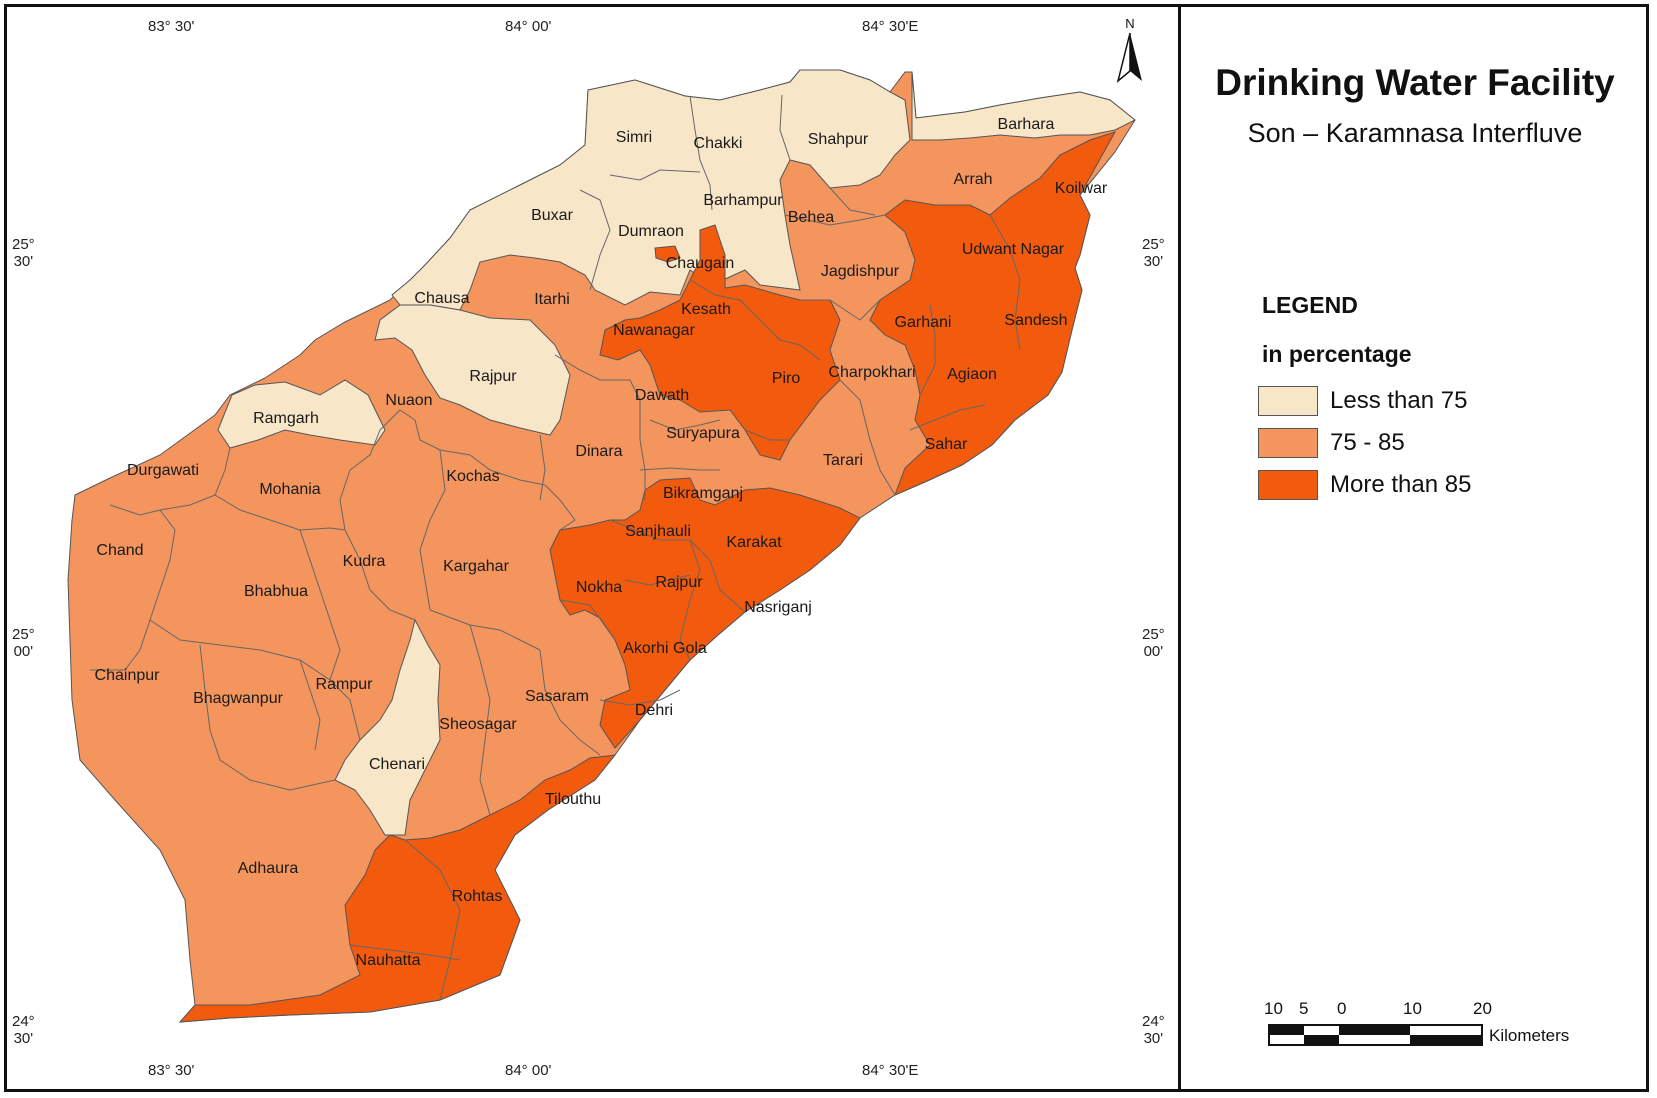  I want to click on legend-item: More than 85, so click(1364, 485).